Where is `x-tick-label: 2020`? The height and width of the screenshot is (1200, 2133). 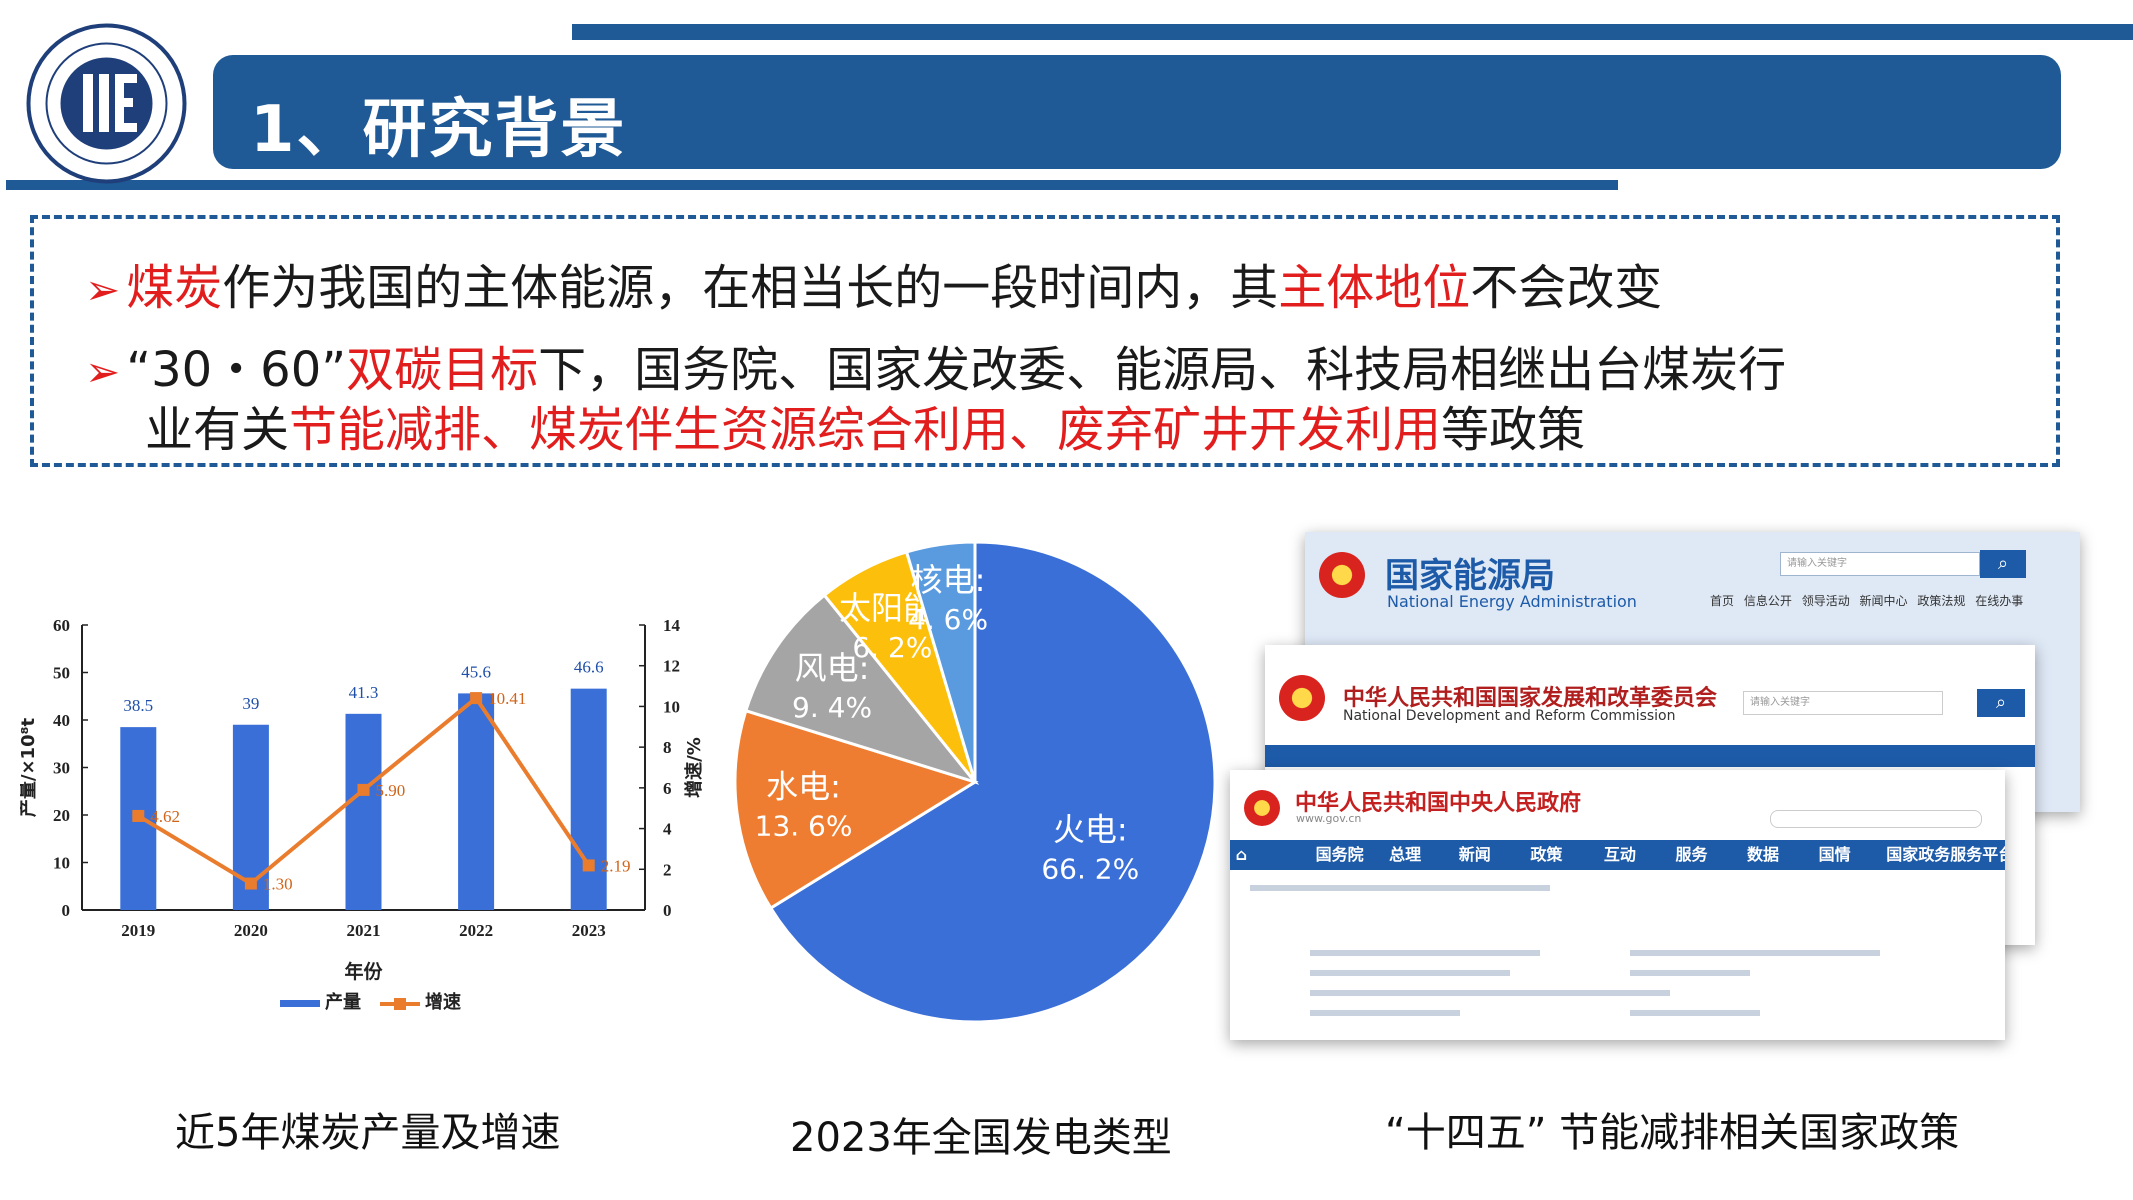
x-tick-label: 2020 is located at coordinates (251, 930).